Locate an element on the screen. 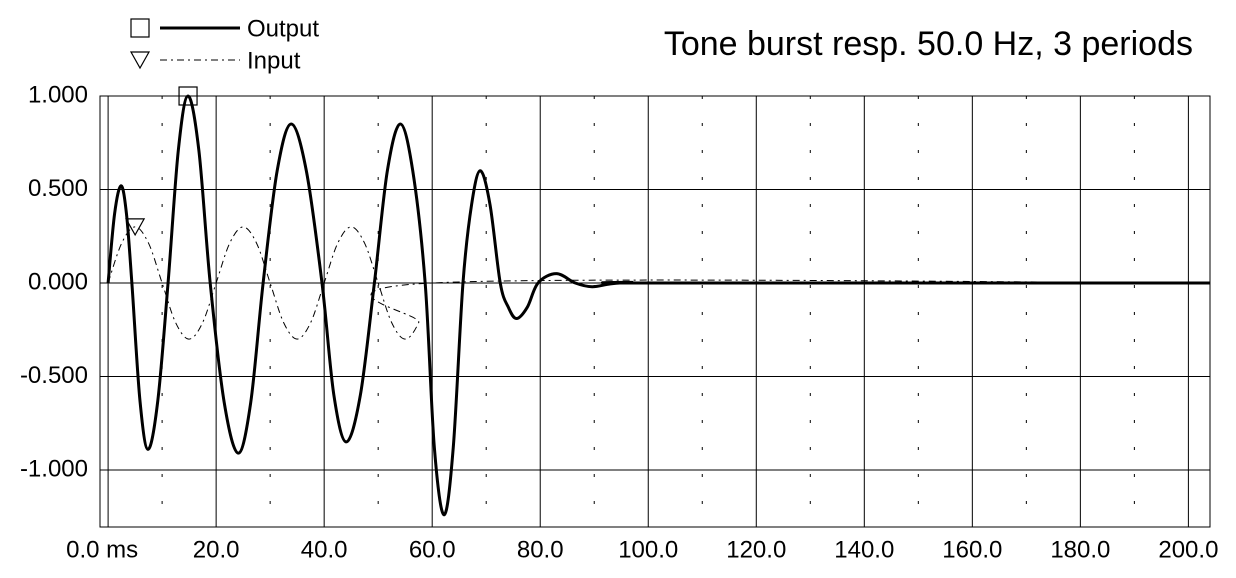  x-tick-label: 160.0 is located at coordinates (972, 549).